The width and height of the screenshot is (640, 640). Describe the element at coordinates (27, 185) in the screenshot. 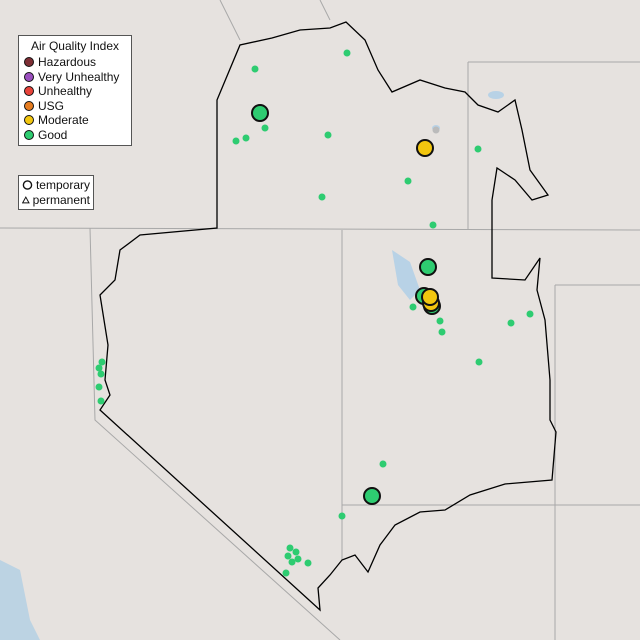

I see `circle-icon` at that location.